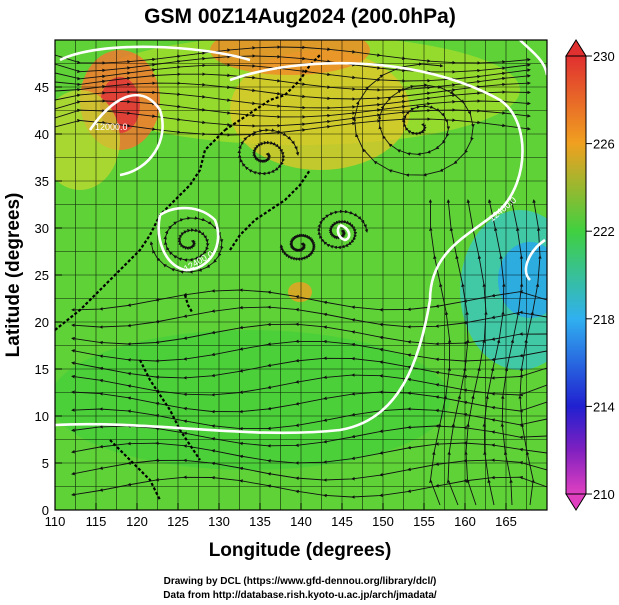  Describe the element at coordinates (55, 521) in the screenshot. I see `x-tick-label: 110` at that location.